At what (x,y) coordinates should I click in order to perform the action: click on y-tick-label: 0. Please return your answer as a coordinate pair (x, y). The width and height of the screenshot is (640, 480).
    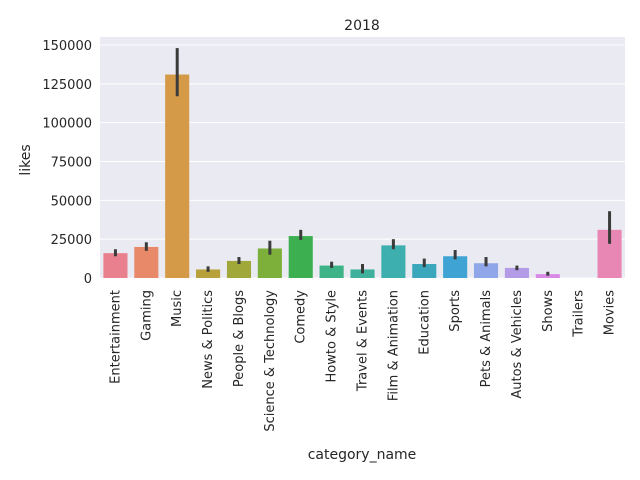
    Looking at the image, I should click on (88, 279).